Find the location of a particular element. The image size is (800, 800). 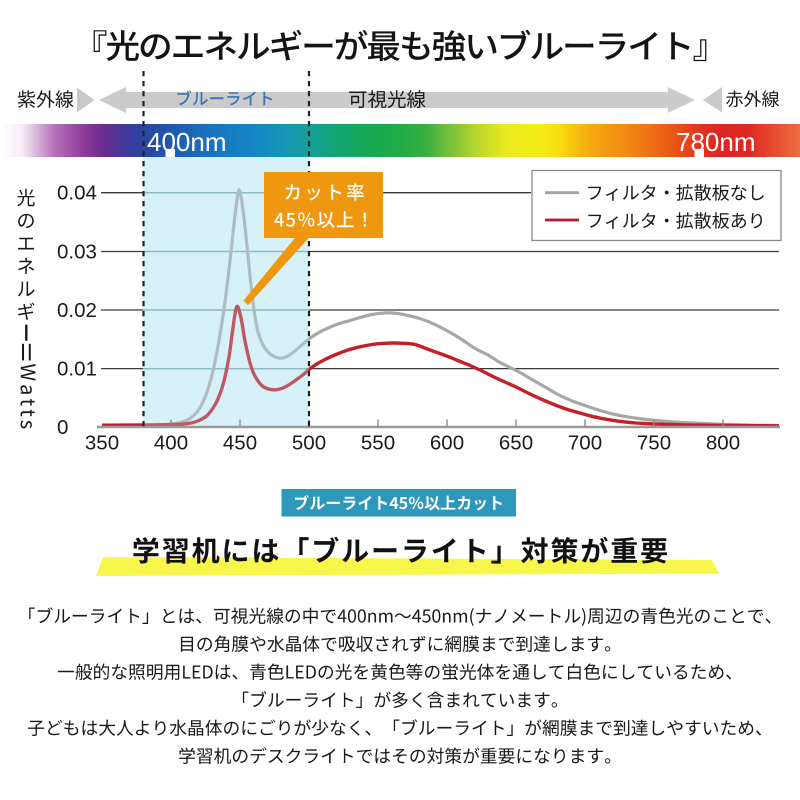

svg-text: 0.03 is located at coordinates (77, 251).